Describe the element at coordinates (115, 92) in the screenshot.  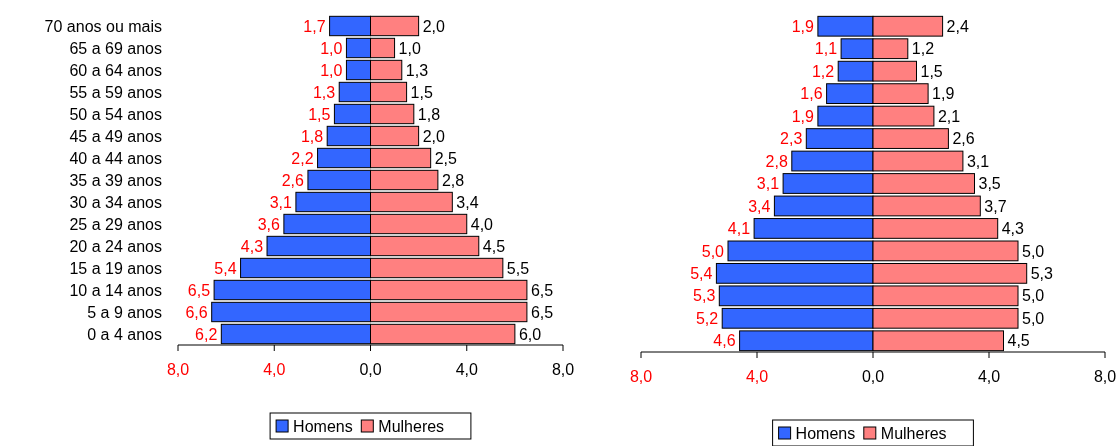
I see `y-tick-label: 55 a 59 anos` at that location.